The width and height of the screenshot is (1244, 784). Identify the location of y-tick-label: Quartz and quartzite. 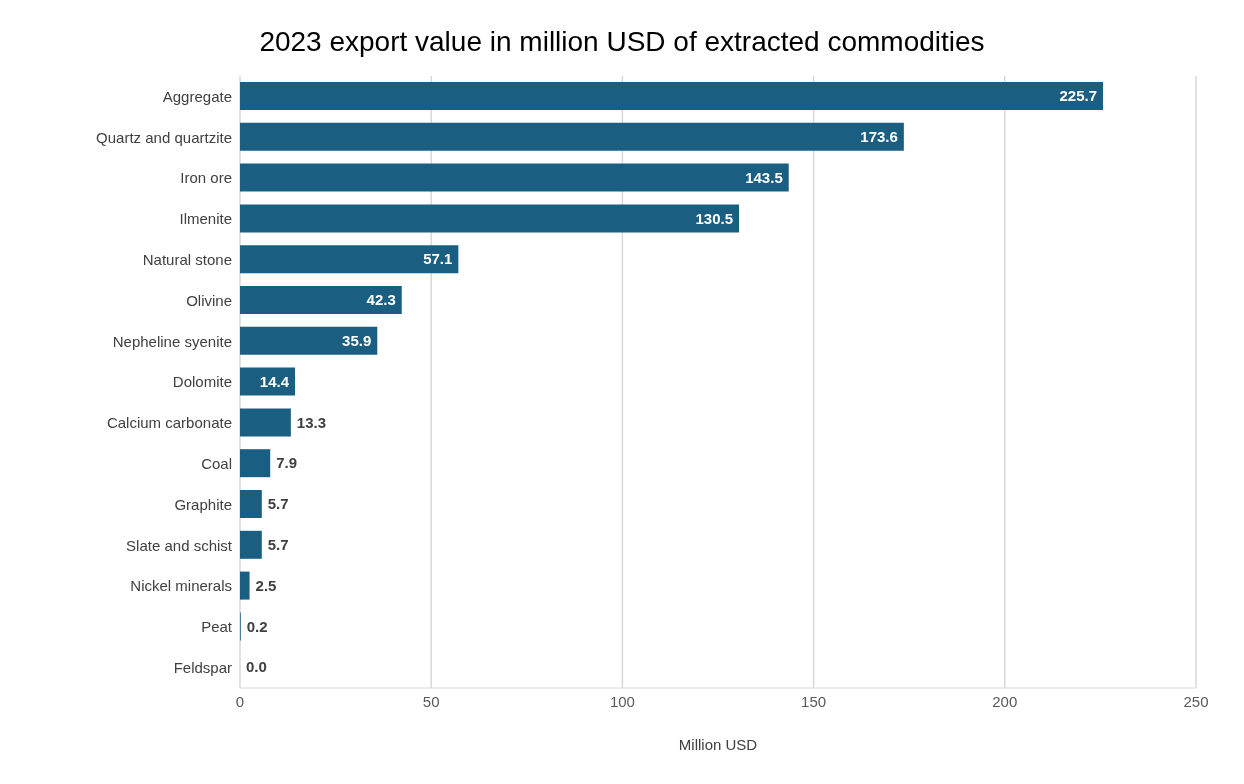
(164, 137).